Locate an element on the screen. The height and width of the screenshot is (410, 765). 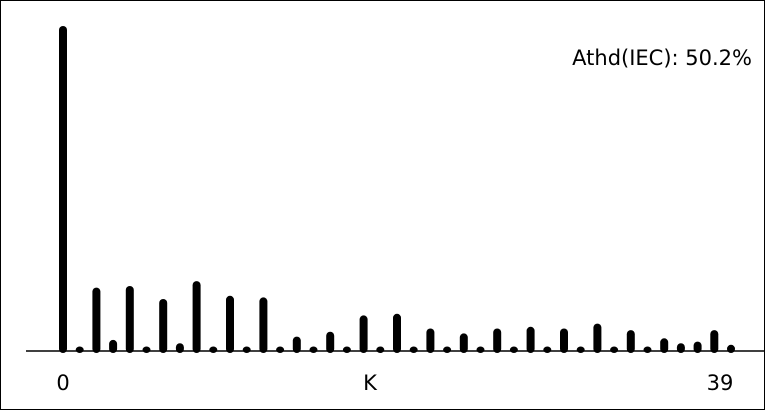
x-axis-label: K is located at coordinates (370, 383).